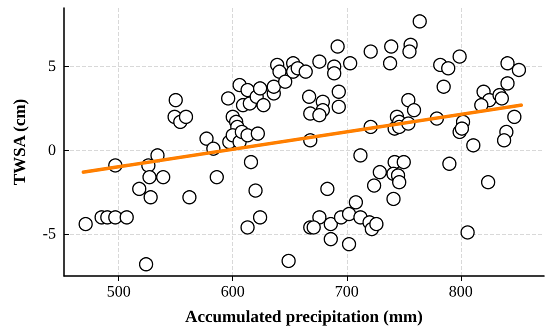 This screenshot has height=336, width=550. Describe the element at coordinates (52, 67) in the screenshot. I see `y-tick-label: 5` at that location.